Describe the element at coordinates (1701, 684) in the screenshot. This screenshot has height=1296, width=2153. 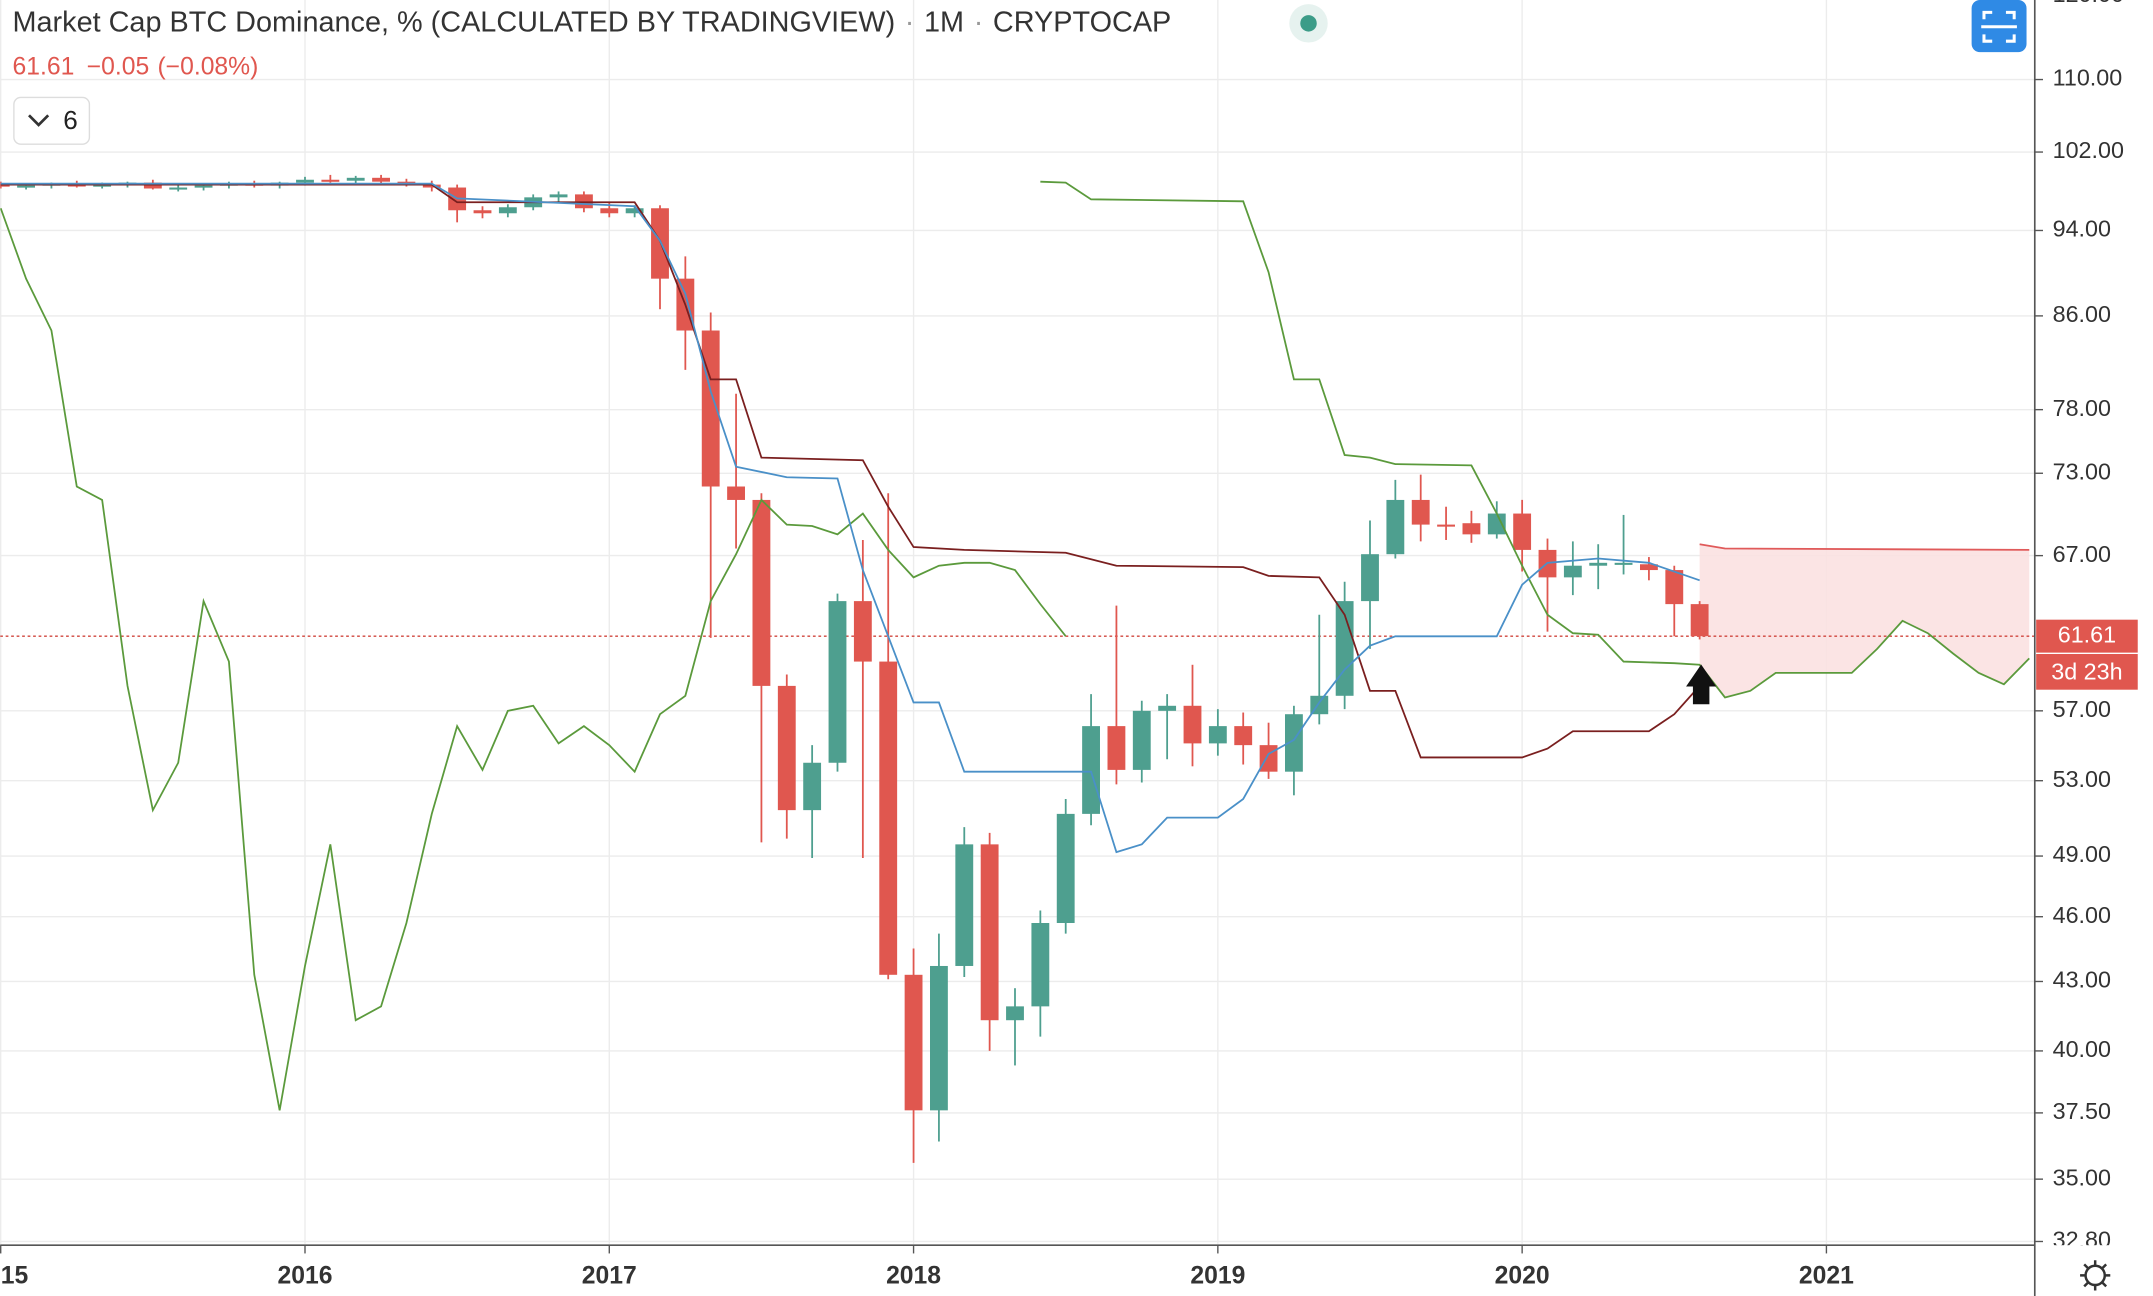
I see `arrow-annotation` at that location.